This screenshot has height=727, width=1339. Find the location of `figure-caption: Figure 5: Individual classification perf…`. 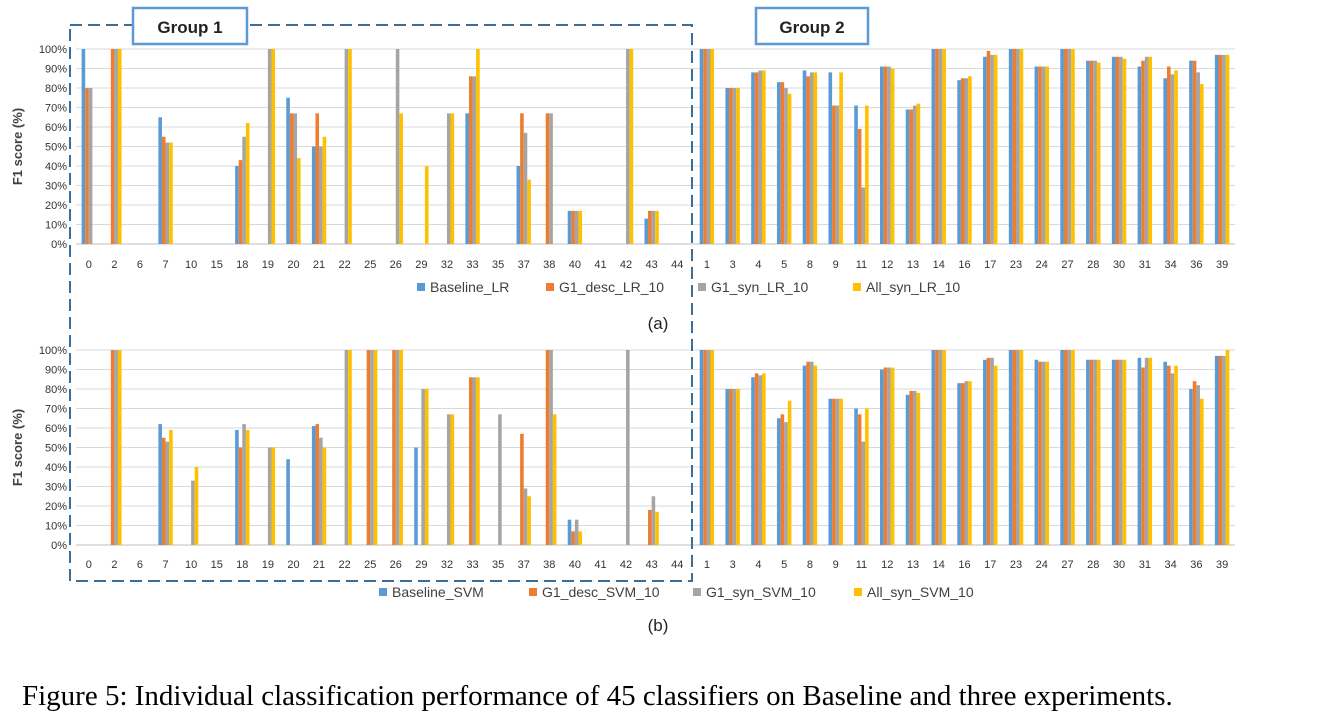

figure-caption: Figure 5: Individual classification perf… is located at coordinates (597, 696).